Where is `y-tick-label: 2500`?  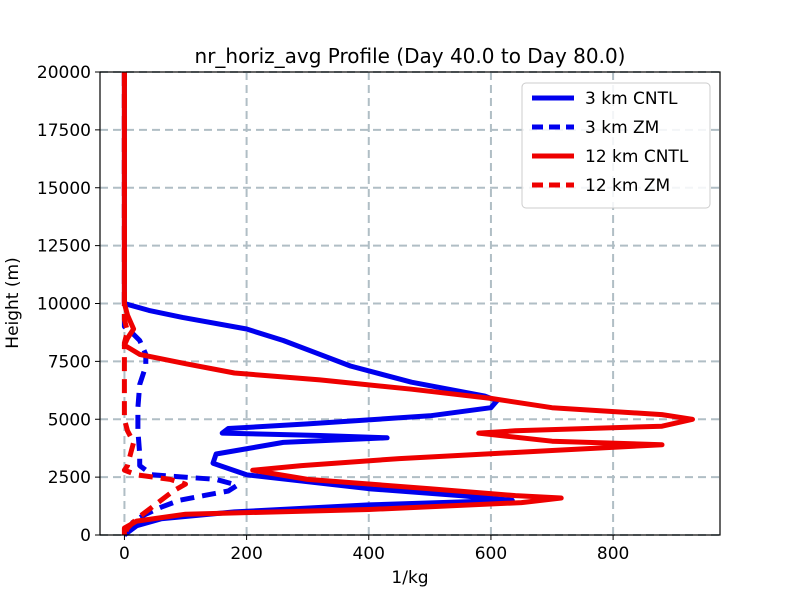
y-tick-label: 2500 is located at coordinates (69, 478).